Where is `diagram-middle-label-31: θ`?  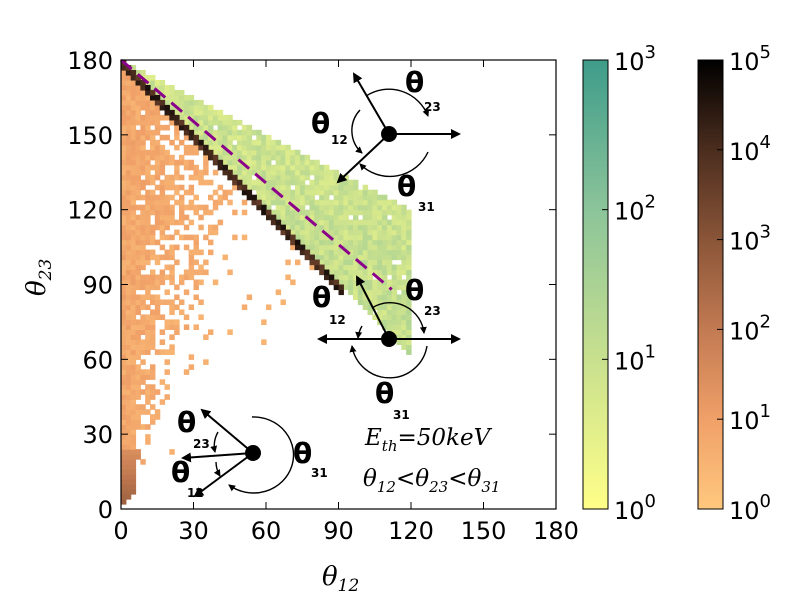 diagram-middle-label-31: θ is located at coordinates (384, 393).